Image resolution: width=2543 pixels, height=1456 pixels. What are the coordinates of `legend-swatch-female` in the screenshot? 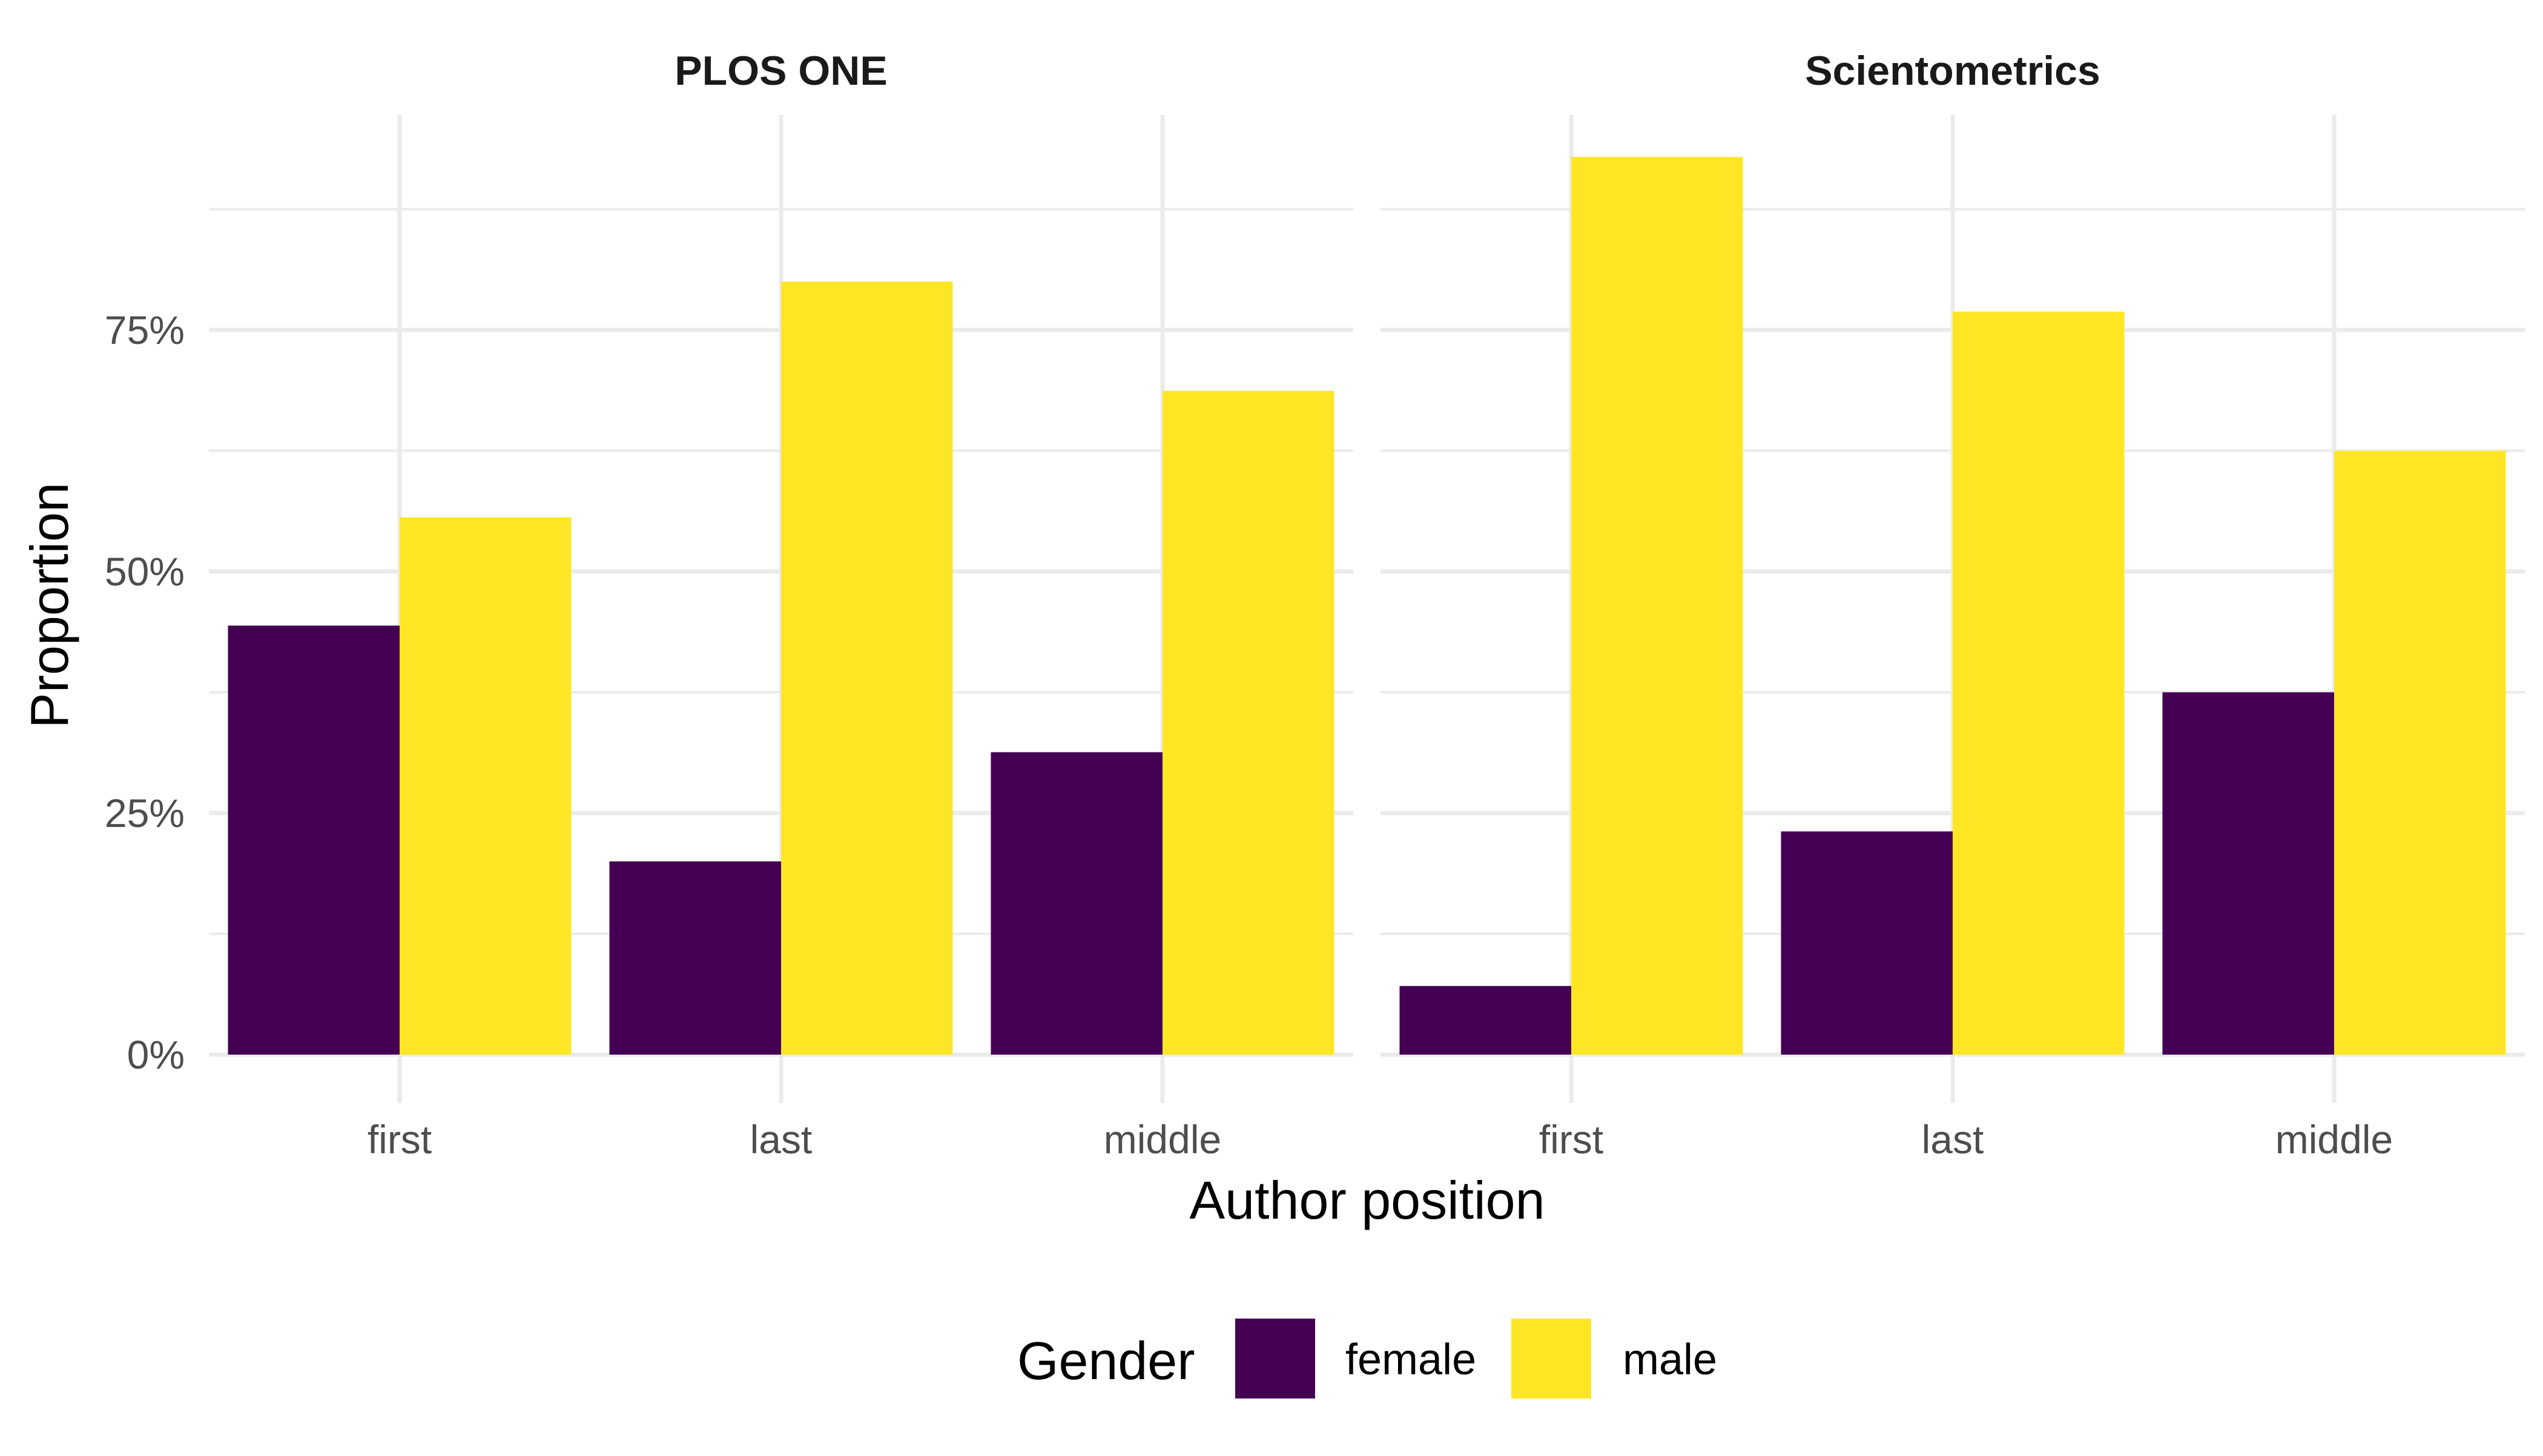 It's located at (1275, 1358).